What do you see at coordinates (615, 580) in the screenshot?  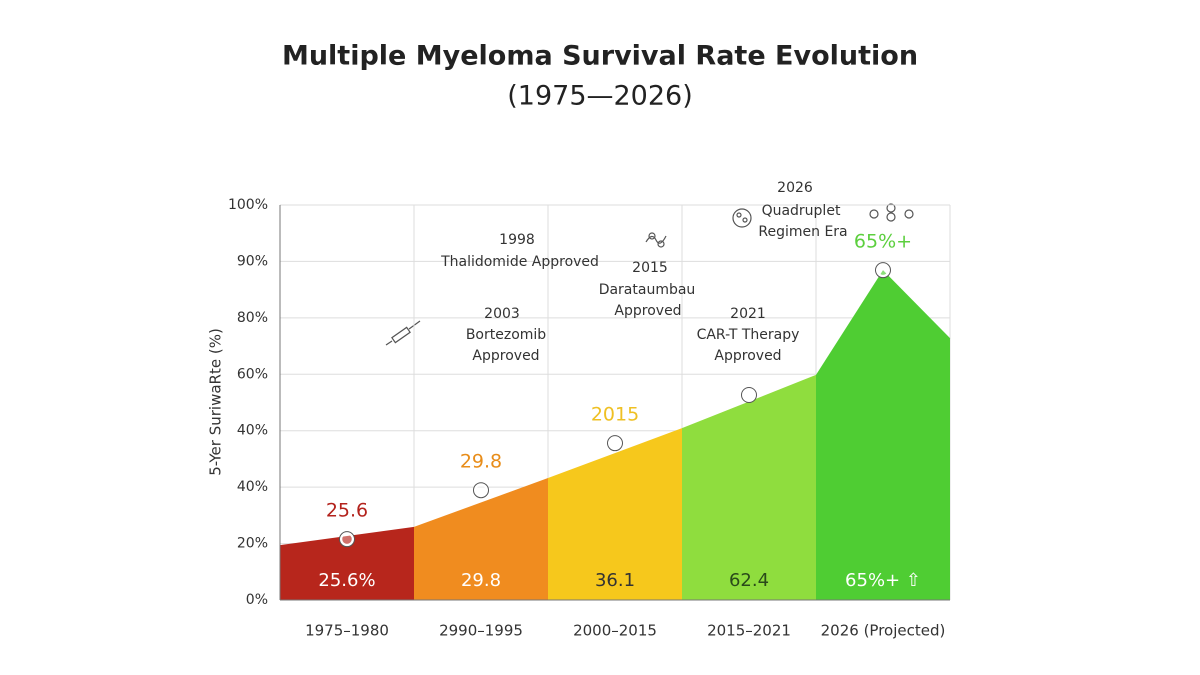 I see `band-label: 36.1` at bounding box center [615, 580].